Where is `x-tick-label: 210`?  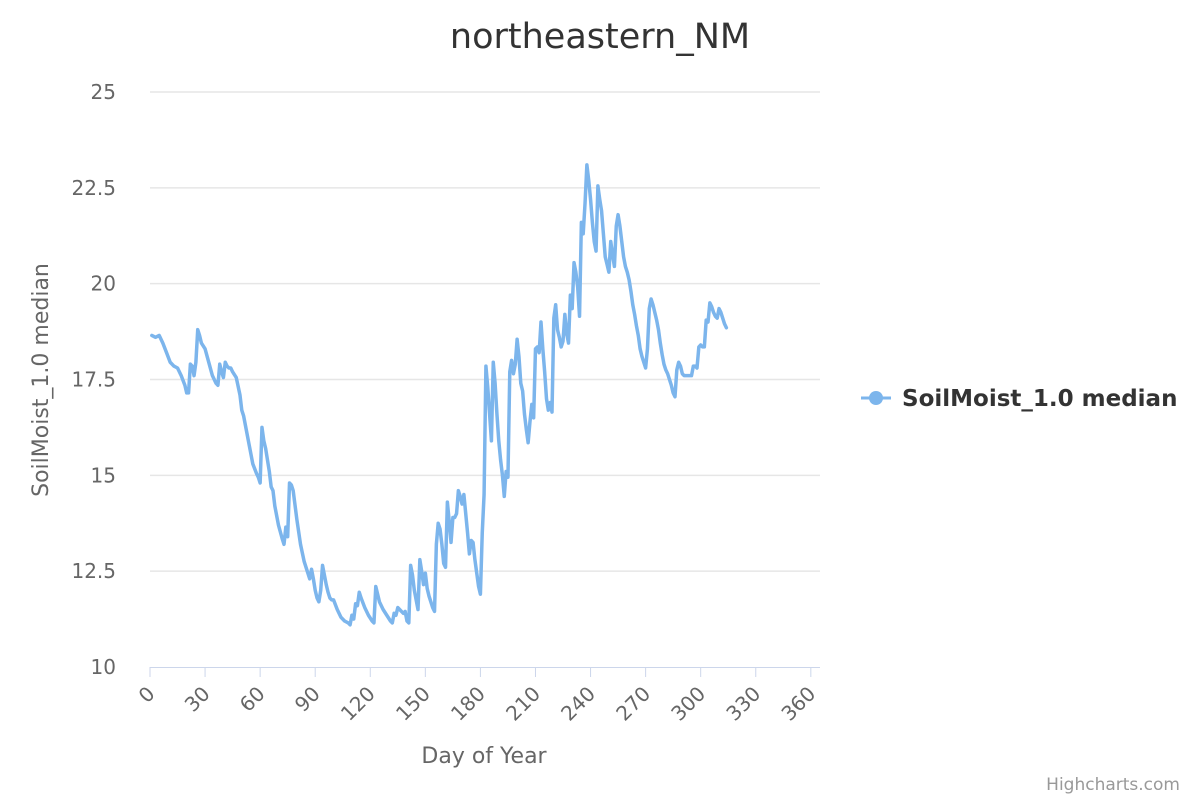
x-tick-label: 210 is located at coordinates (523, 704).